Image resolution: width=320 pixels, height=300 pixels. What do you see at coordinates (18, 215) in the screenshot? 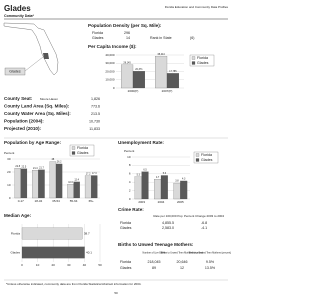
I see `chart-title: Median Age:` at bounding box center [18, 215].